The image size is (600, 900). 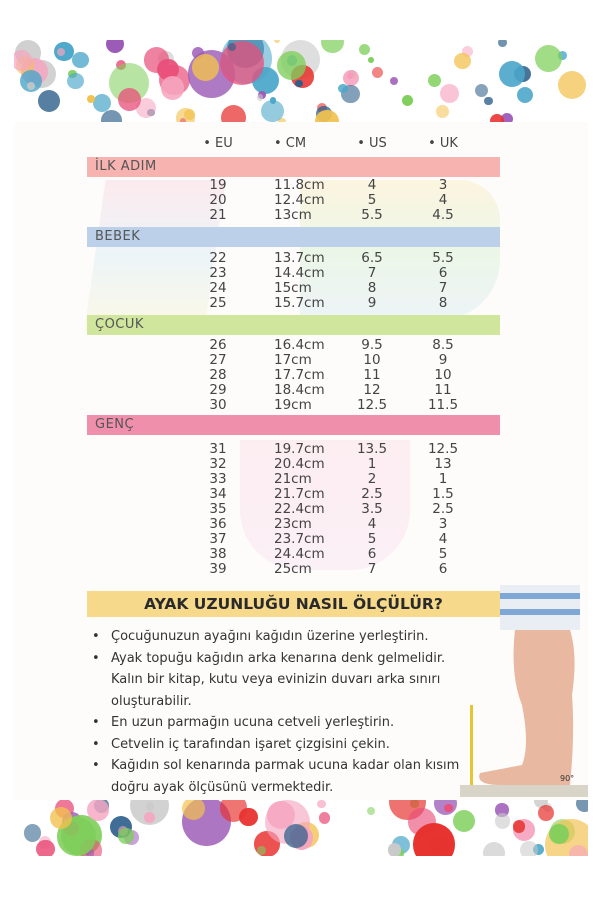 What do you see at coordinates (443, 405) in the screenshot?
I see `cell-uk: 11.5` at bounding box center [443, 405].